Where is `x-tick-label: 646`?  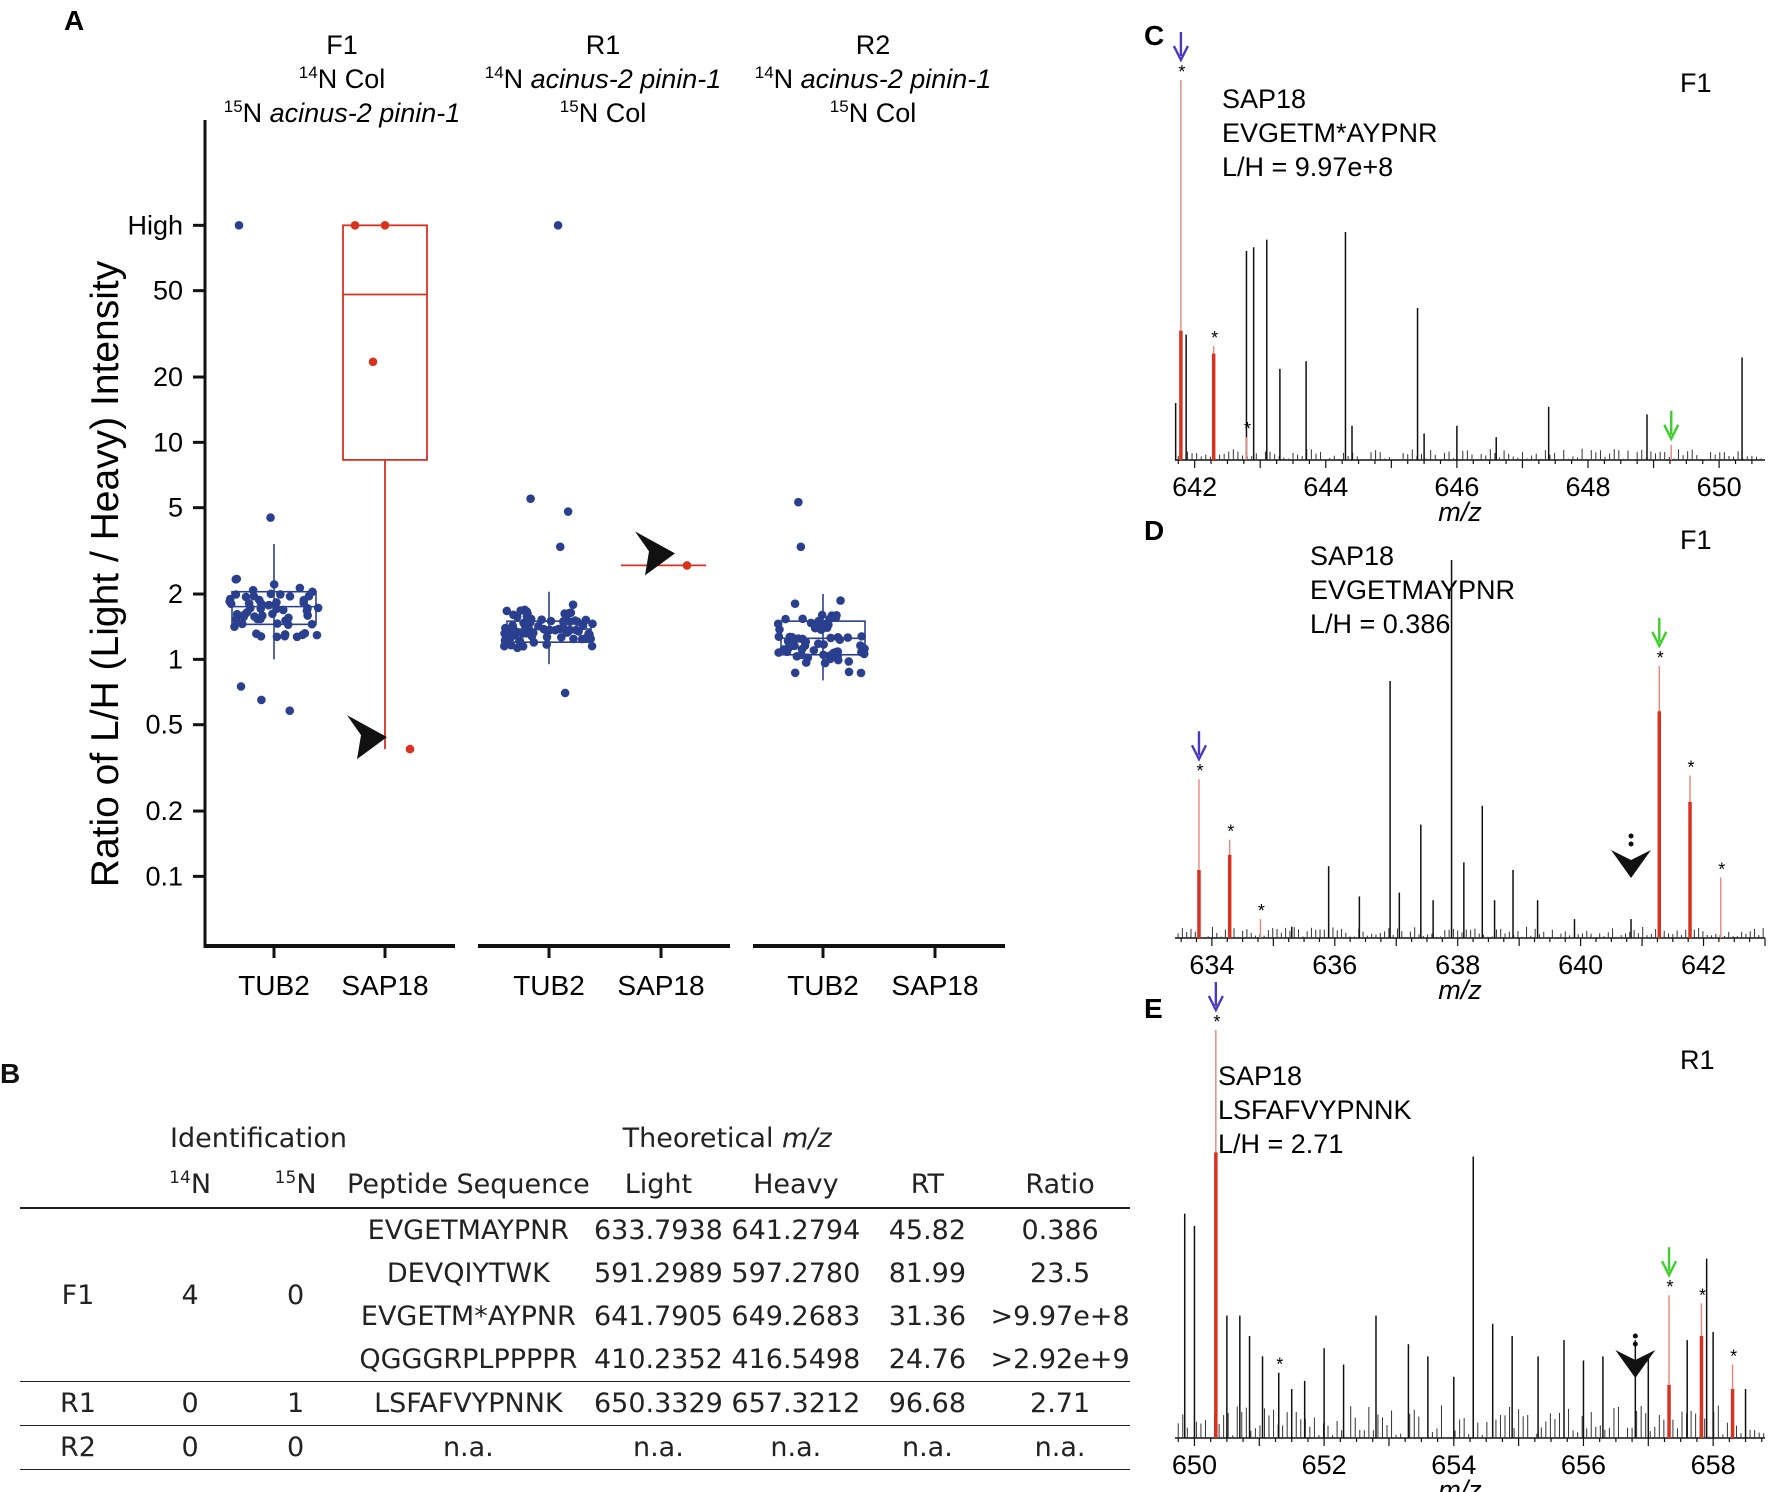 x-tick-label: 646 is located at coordinates (1456, 487).